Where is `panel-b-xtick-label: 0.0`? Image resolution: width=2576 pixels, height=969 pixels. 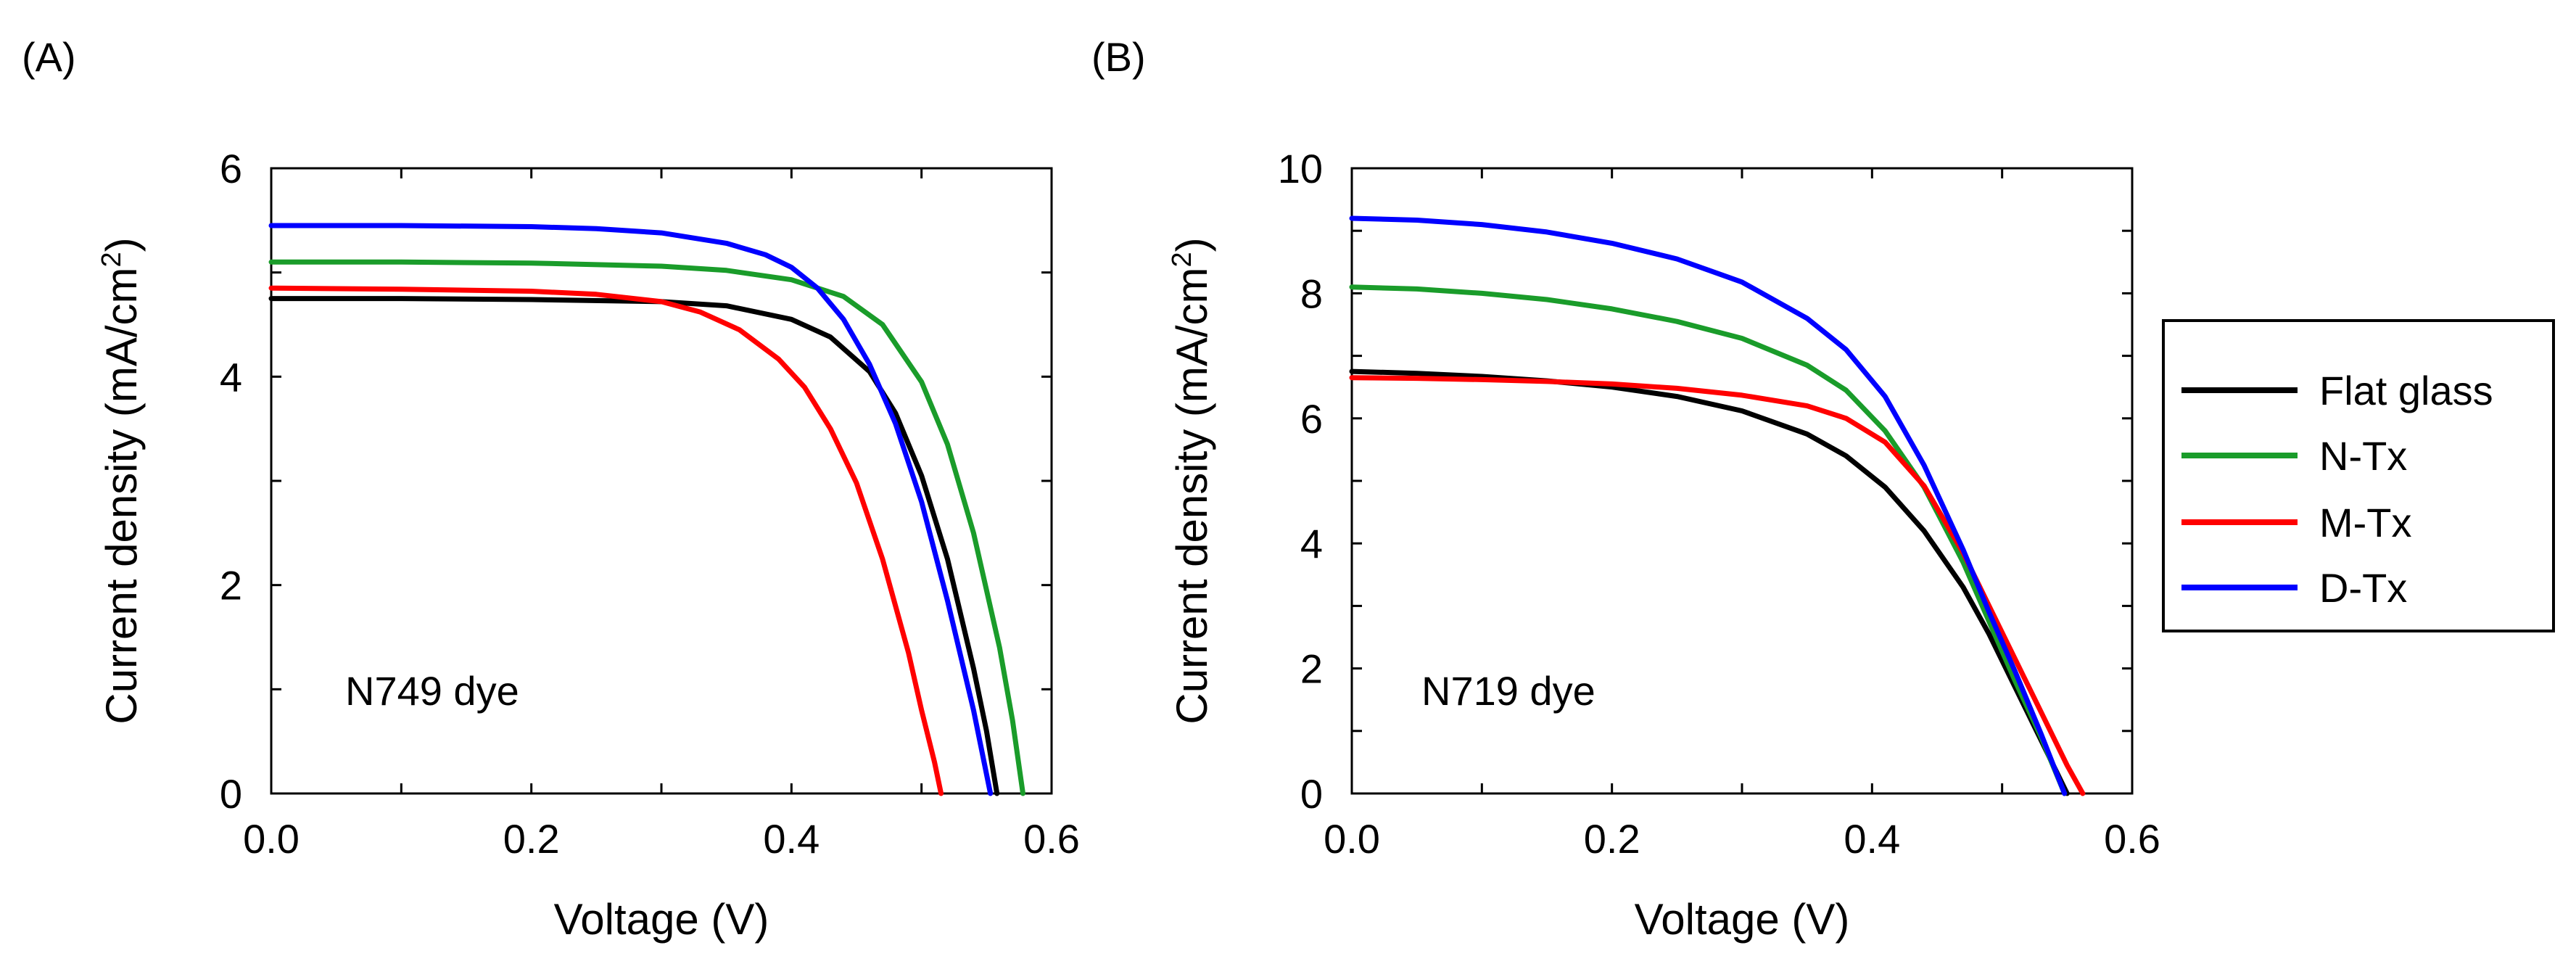 panel-b-xtick-label: 0.0 is located at coordinates (1352, 839).